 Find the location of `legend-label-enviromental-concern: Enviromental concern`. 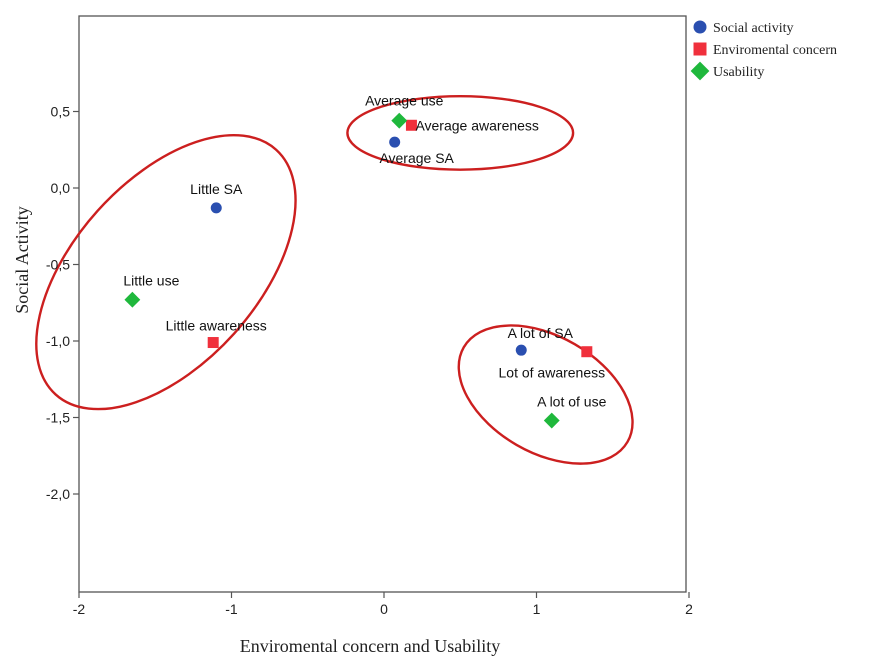

legend-label-enviromental-concern: Enviromental concern is located at coordinates (775, 50).